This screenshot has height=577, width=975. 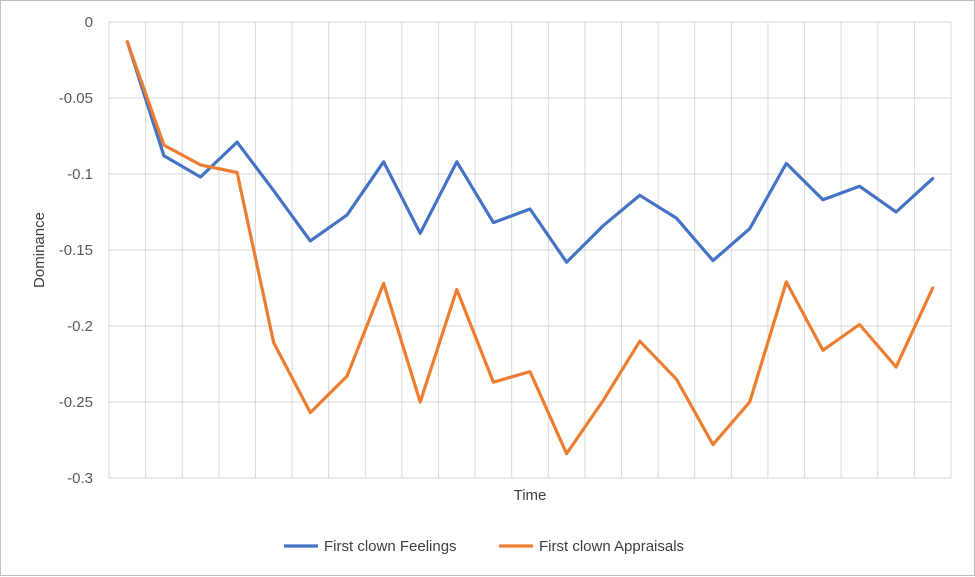 I want to click on y-tick-label: -0.25, so click(x=76, y=402).